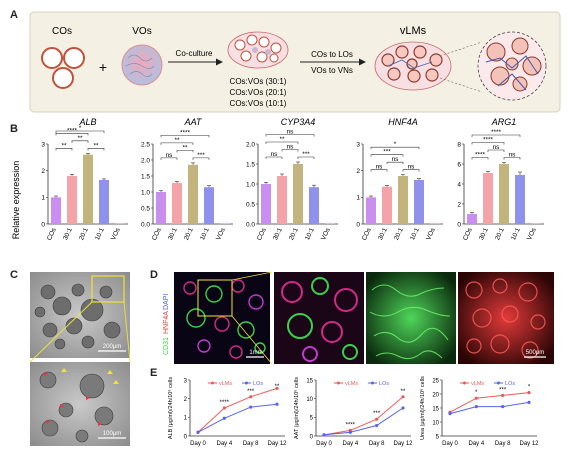  Describe the element at coordinates (153, 373) in the screenshot. I see `panel-e-letter: E` at that location.